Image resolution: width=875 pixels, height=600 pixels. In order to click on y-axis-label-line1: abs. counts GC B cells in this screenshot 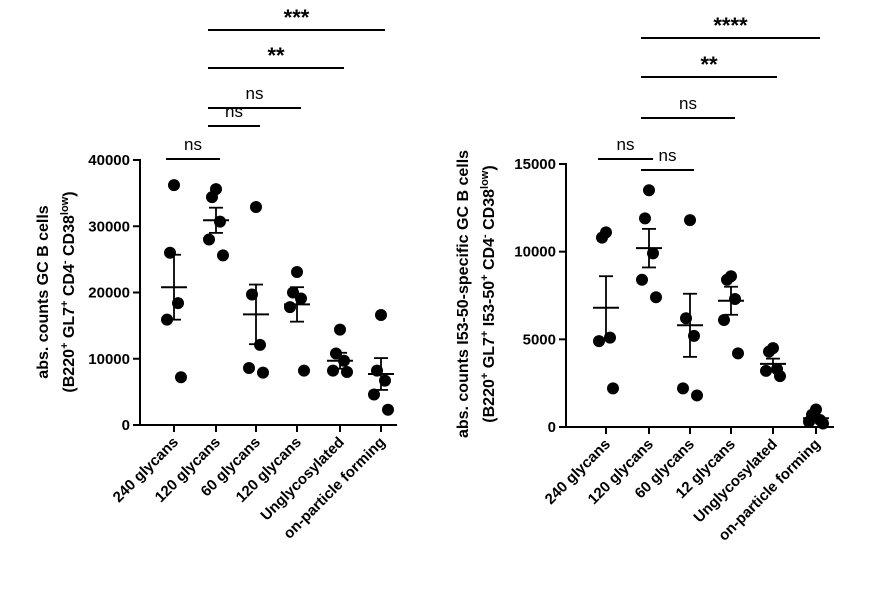, I will do `click(43, 291)`.